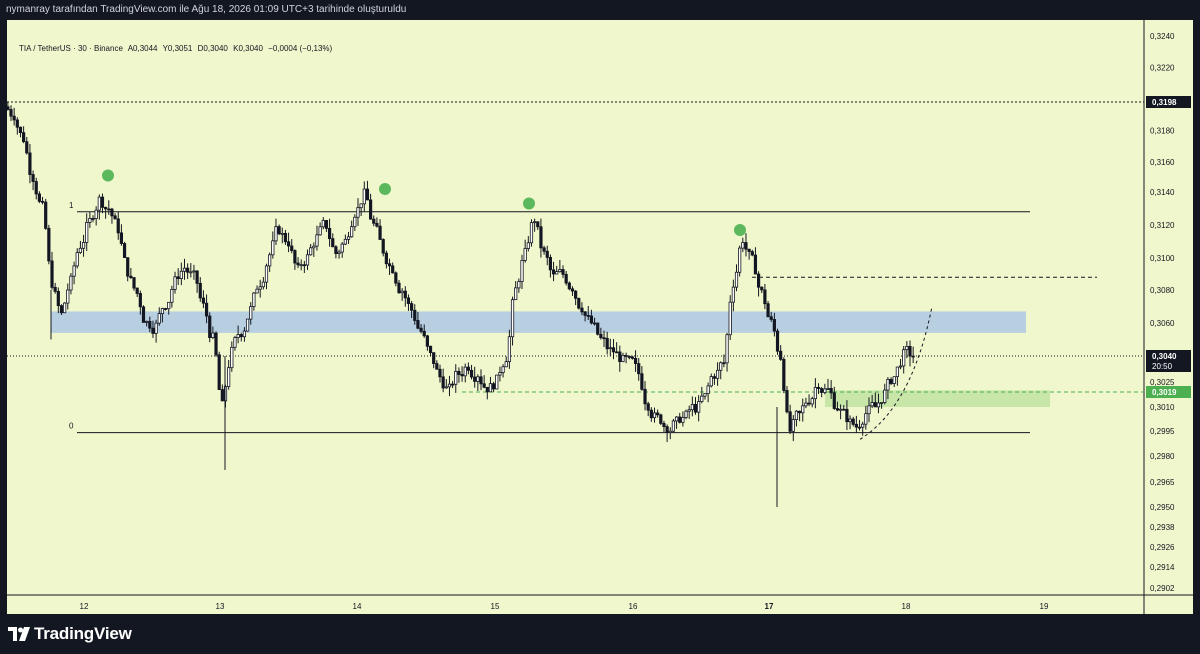  What do you see at coordinates (385, 189) in the screenshot?
I see `peak-marker-icon` at bounding box center [385, 189].